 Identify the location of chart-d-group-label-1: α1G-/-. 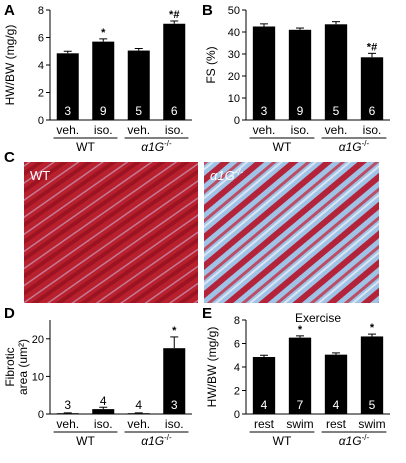
(156, 440).